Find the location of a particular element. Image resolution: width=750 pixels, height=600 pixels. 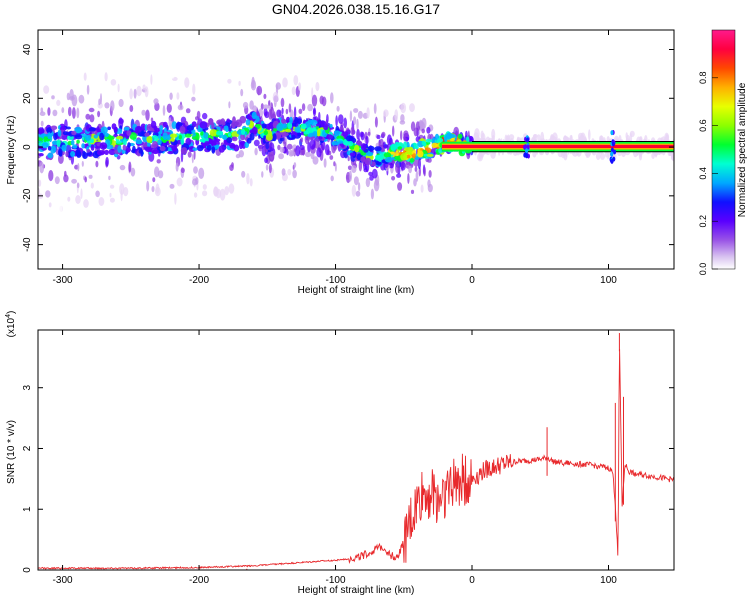

y-tick-label: 0 is located at coordinates (27, 147).